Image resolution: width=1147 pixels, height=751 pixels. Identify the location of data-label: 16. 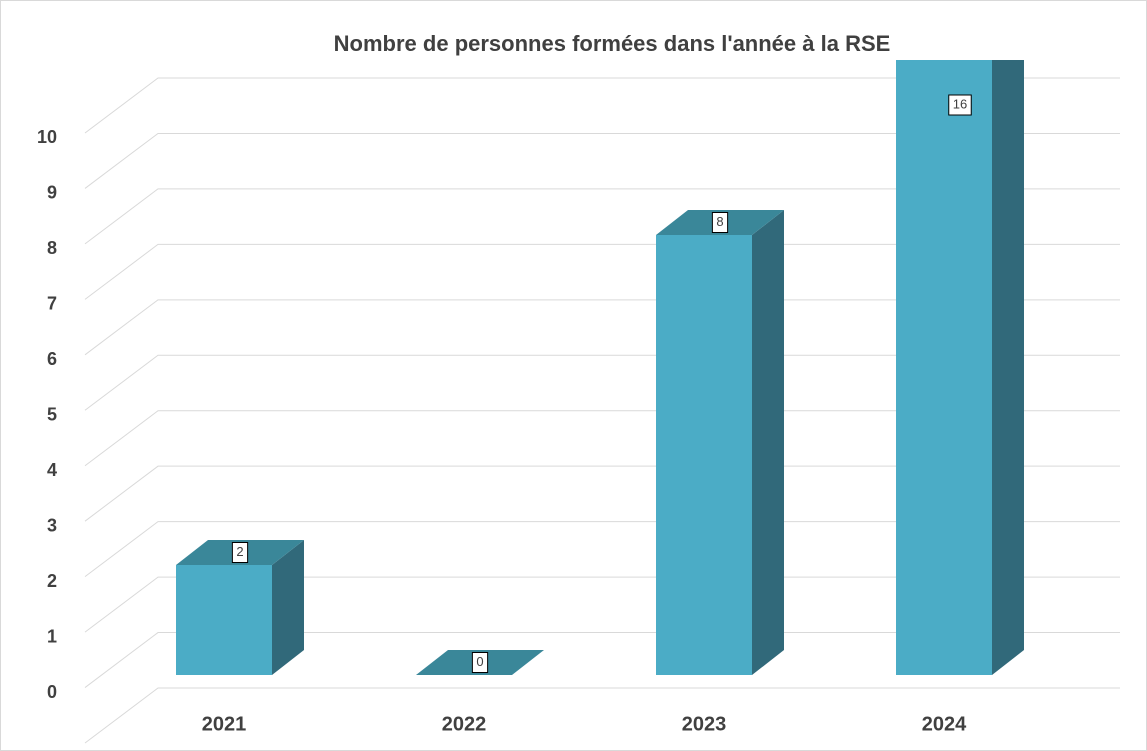
(960, 103).